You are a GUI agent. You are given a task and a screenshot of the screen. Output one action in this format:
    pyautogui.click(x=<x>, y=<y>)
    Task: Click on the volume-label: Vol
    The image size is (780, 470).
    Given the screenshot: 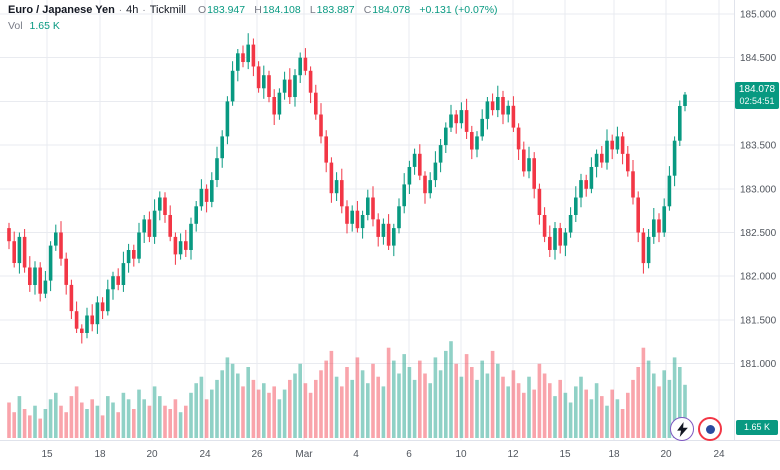 What is the action you would take?
    pyautogui.click(x=15, y=26)
    